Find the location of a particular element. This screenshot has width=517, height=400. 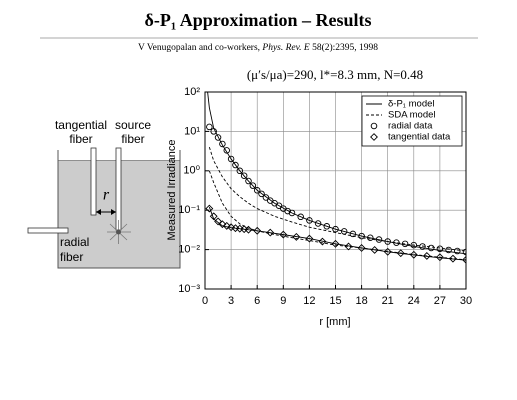

arrow-heads is located at coordinates (106, 212).